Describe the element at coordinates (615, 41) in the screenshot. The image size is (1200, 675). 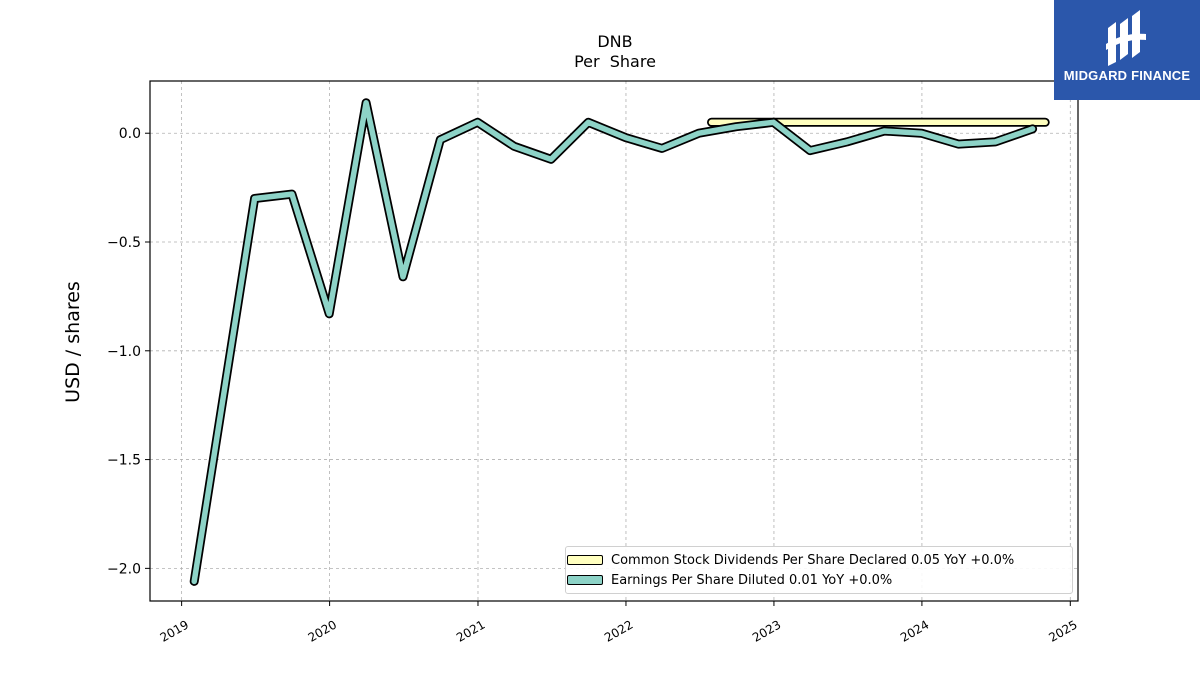
I see `chart-title: DNB` at that location.